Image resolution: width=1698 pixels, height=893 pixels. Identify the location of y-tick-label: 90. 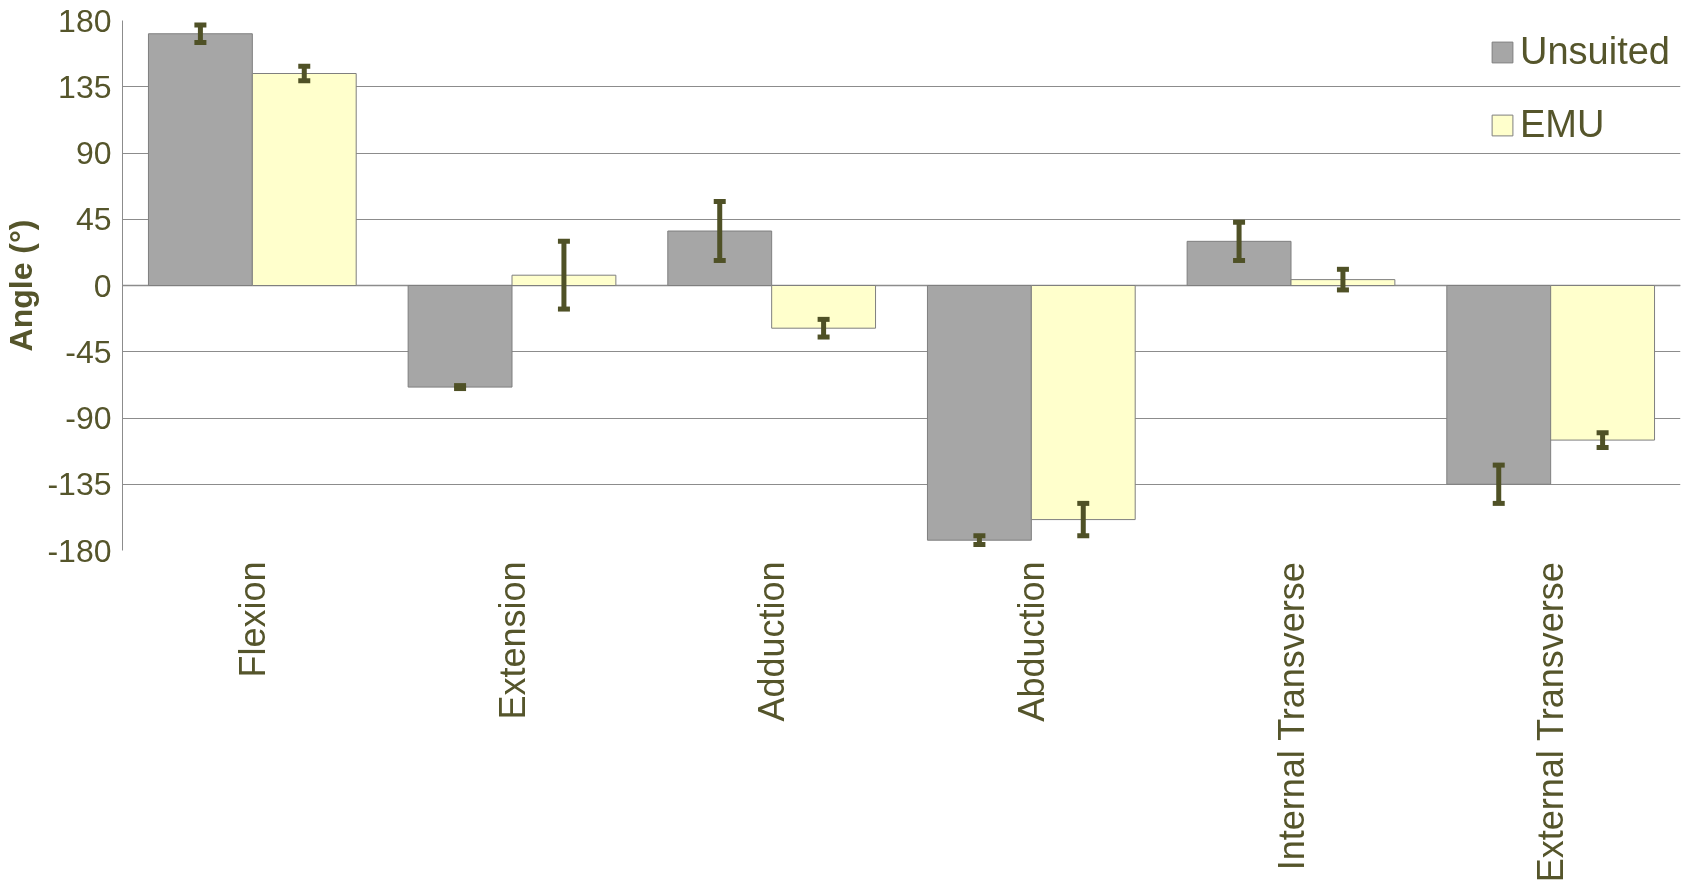
(93, 153).